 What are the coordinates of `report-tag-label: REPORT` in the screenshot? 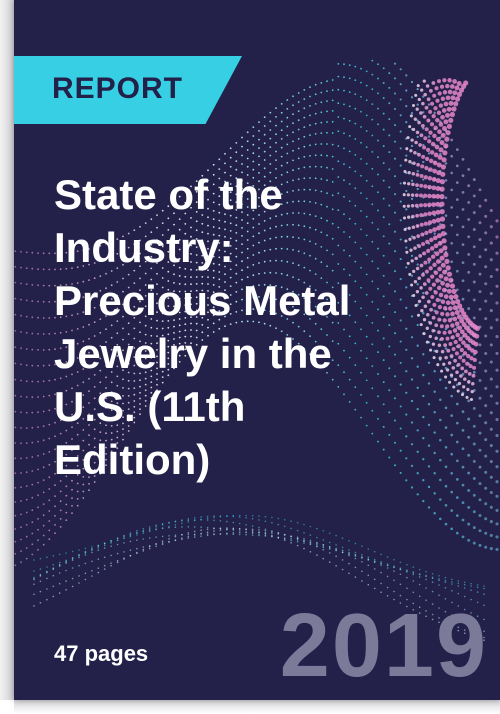 It's located at (118, 88).